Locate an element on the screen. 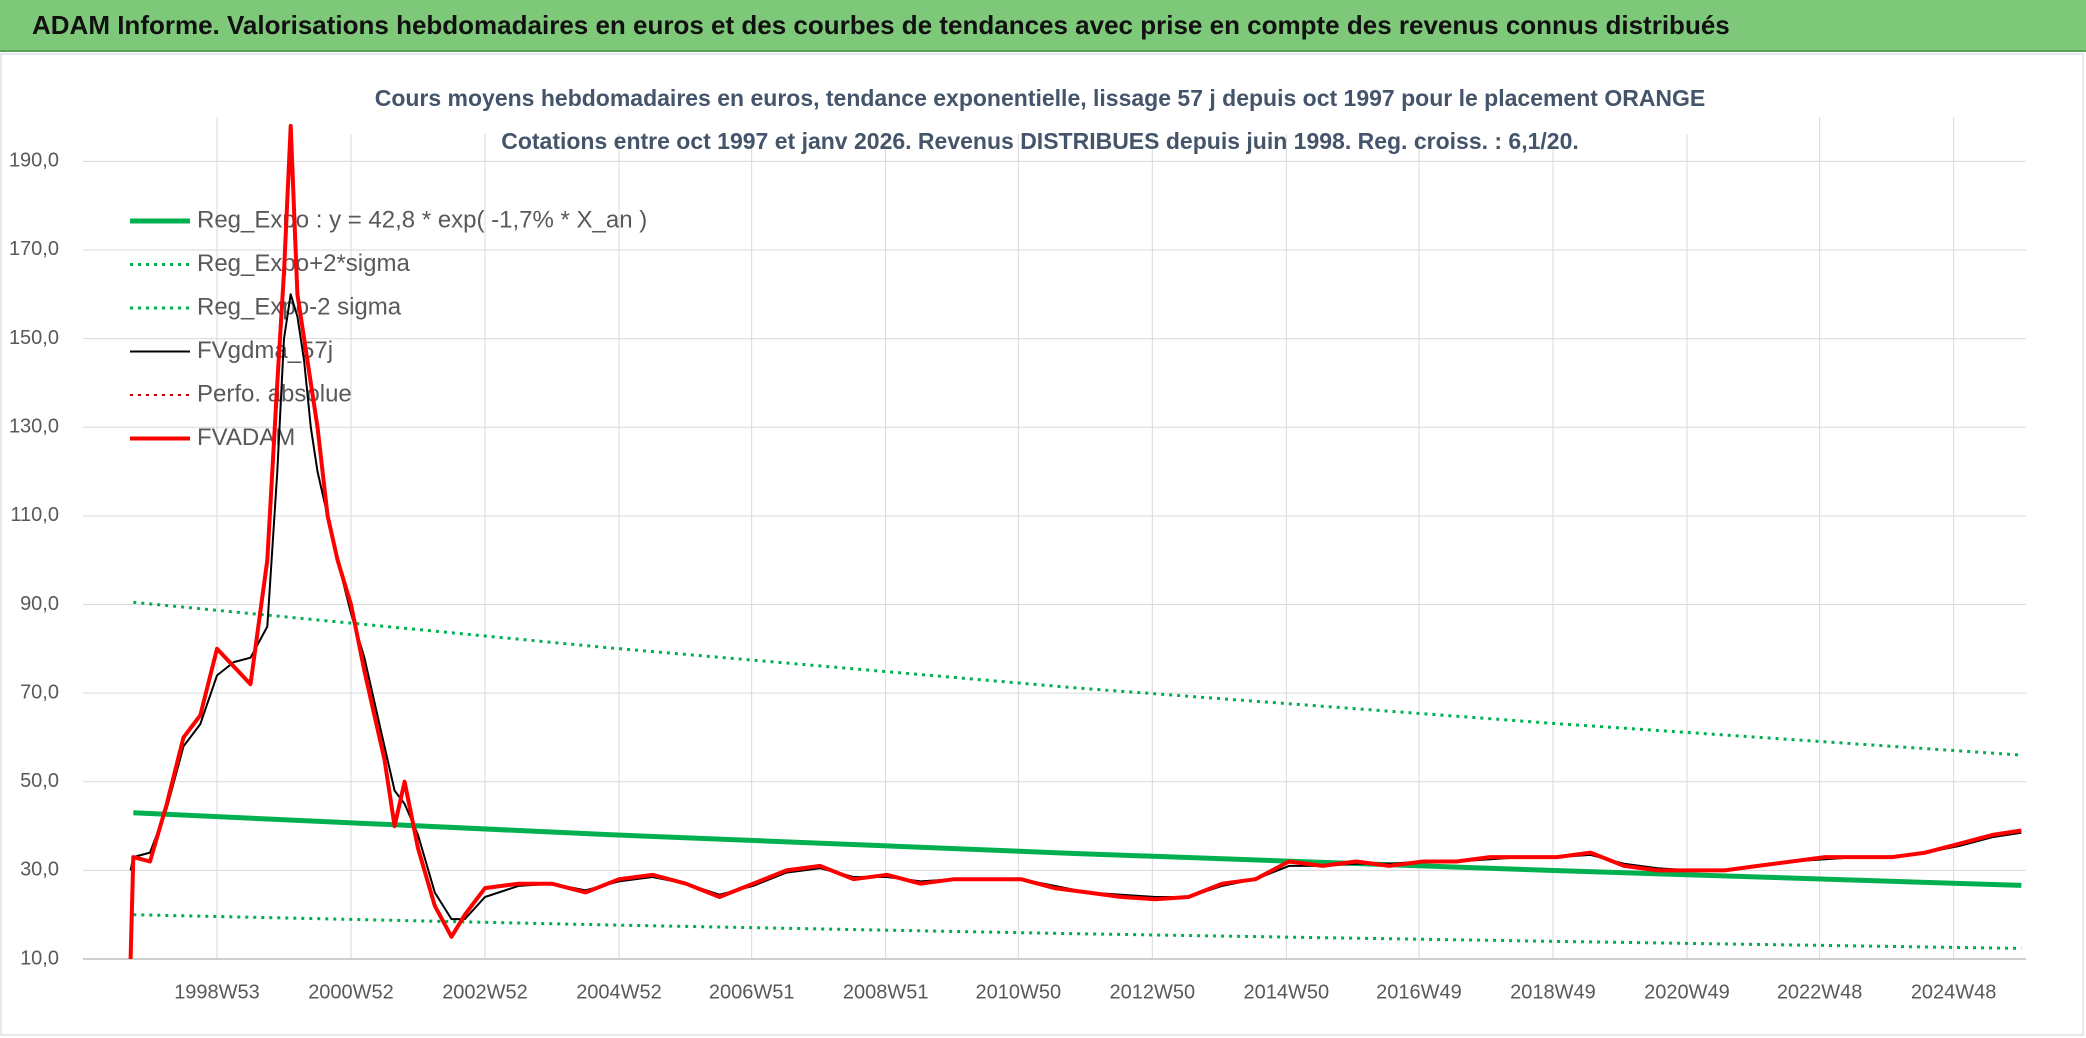  x-tick-label: 2022W48 is located at coordinates (1820, 992).